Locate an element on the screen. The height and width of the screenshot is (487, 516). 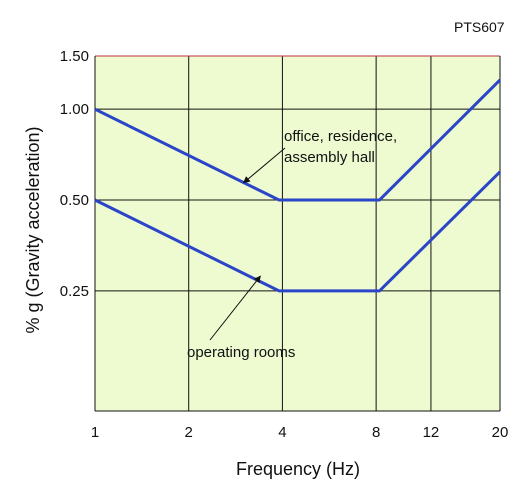
annotation-text: office, residence, assembly hall is located at coordinates (340, 147).